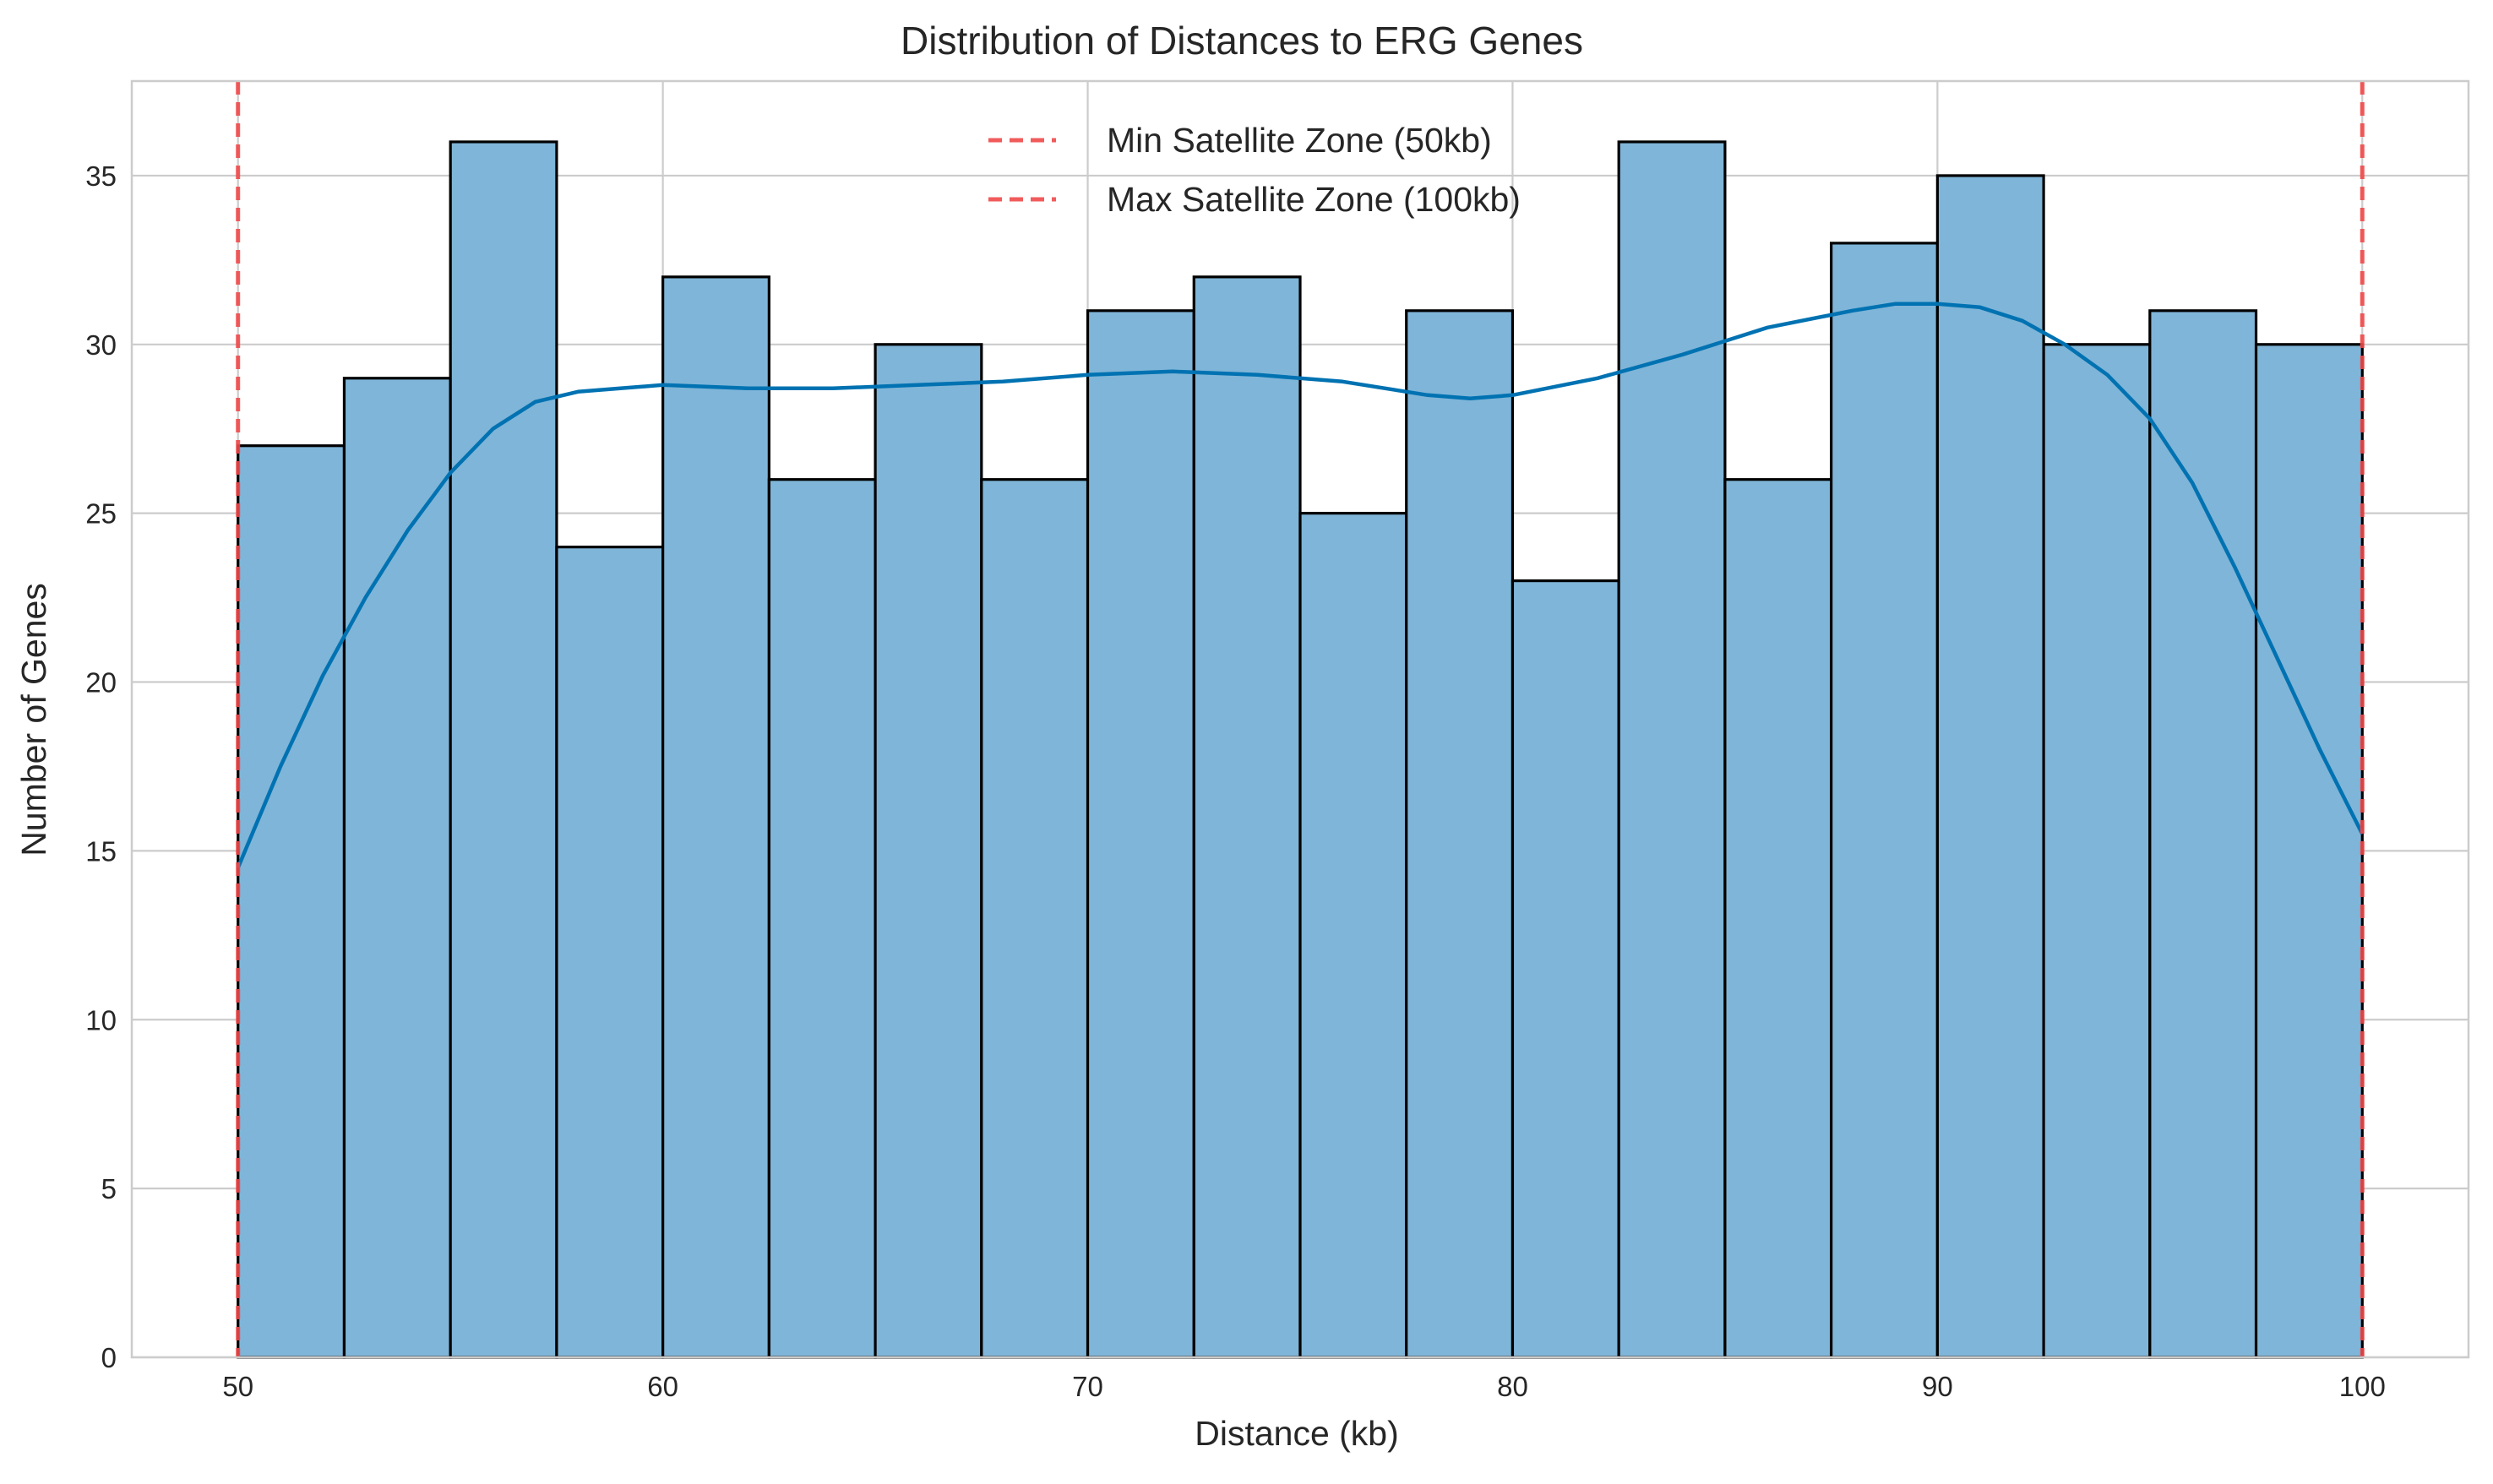 The image size is (2493, 1484). What do you see at coordinates (101, 345) in the screenshot?
I see `y-tick-label: 30` at bounding box center [101, 345].